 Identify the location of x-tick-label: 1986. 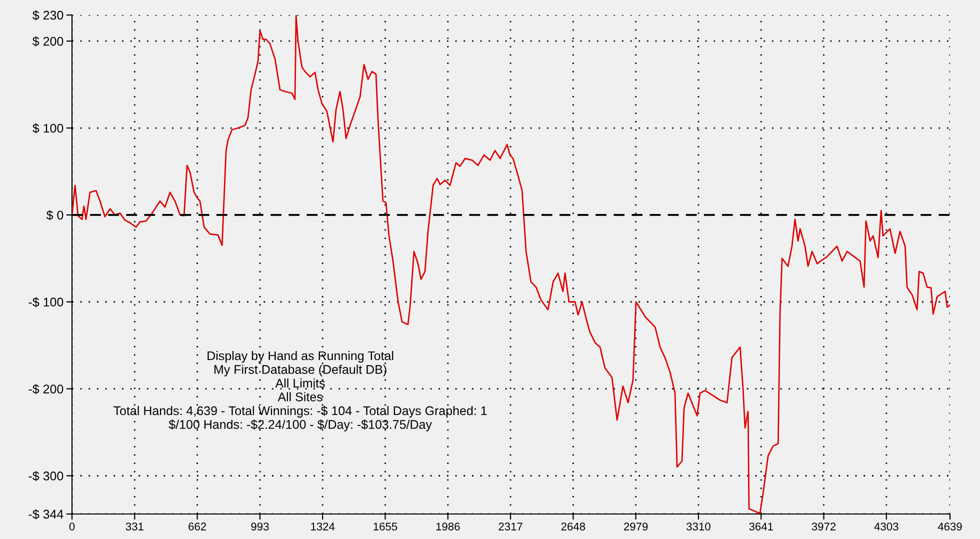
(448, 526).